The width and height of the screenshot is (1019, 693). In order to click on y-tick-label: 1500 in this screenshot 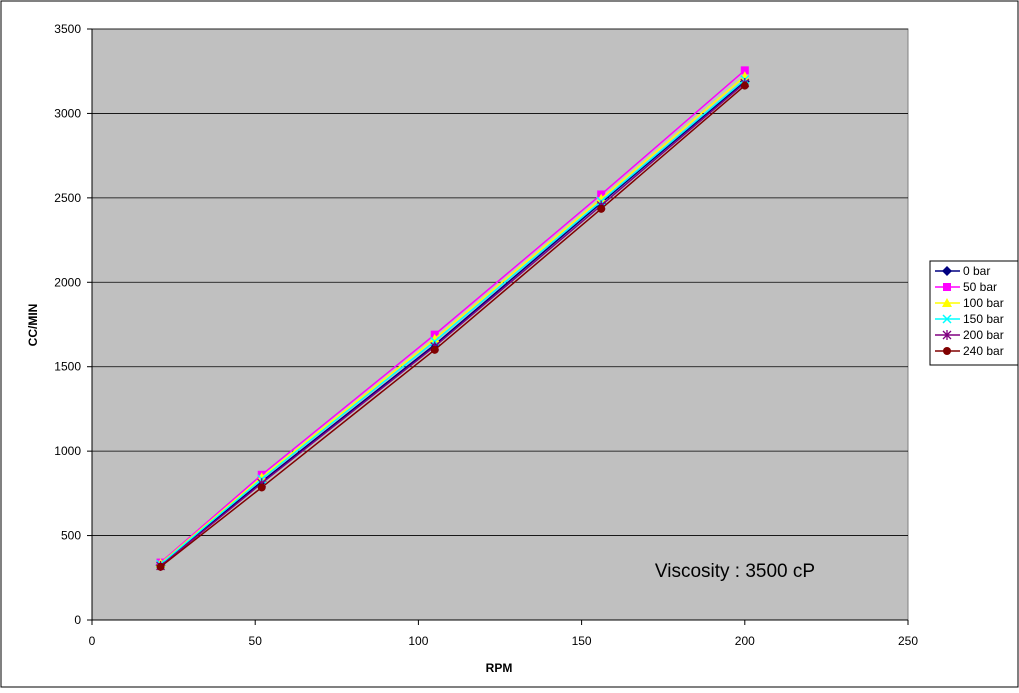, I will do `click(67, 367)`.